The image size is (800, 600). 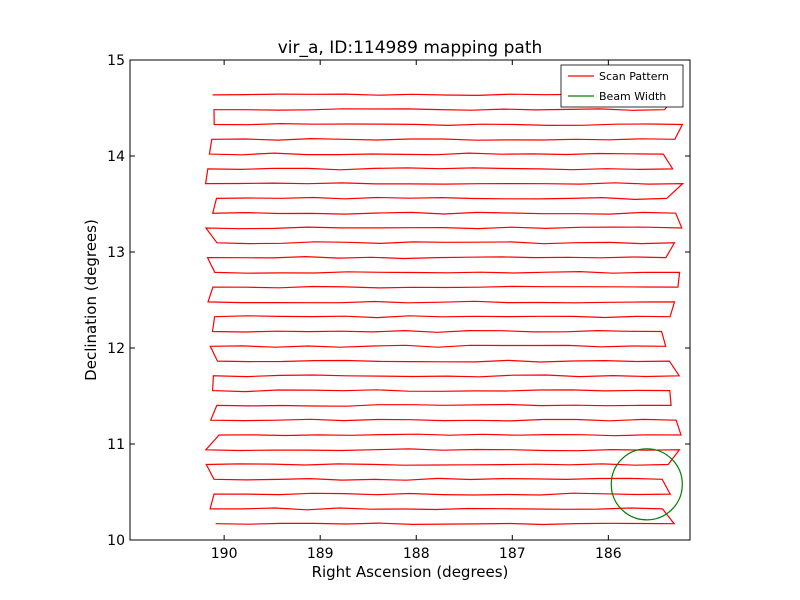 I want to click on legend-label-scan-pattern: Scan Pattern, so click(x=634, y=76).